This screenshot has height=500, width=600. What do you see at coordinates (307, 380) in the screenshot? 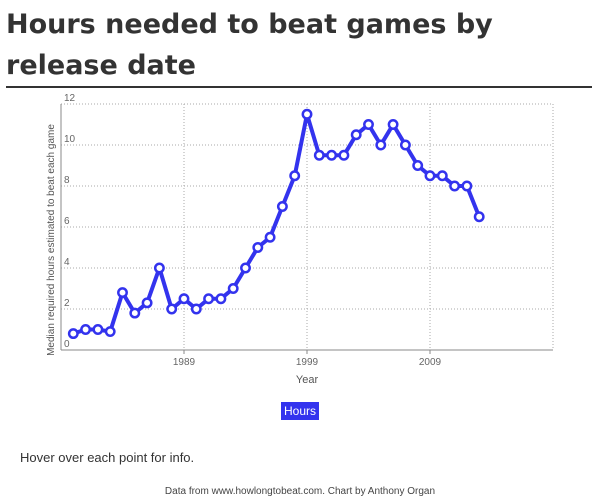
I see `x-axis-label: Year` at bounding box center [307, 380].